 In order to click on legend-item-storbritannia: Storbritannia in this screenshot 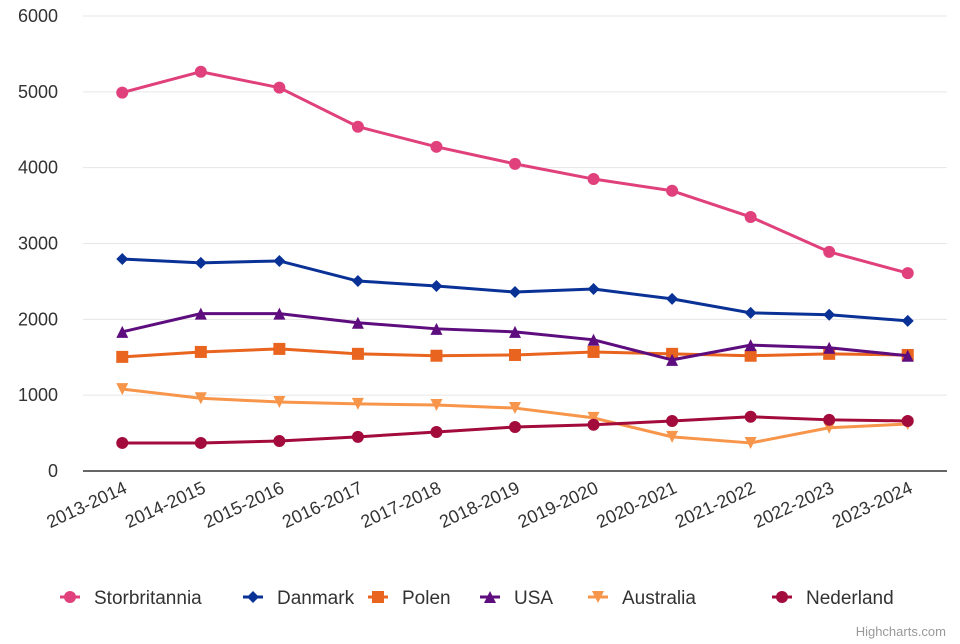, I will do `click(131, 598)`.